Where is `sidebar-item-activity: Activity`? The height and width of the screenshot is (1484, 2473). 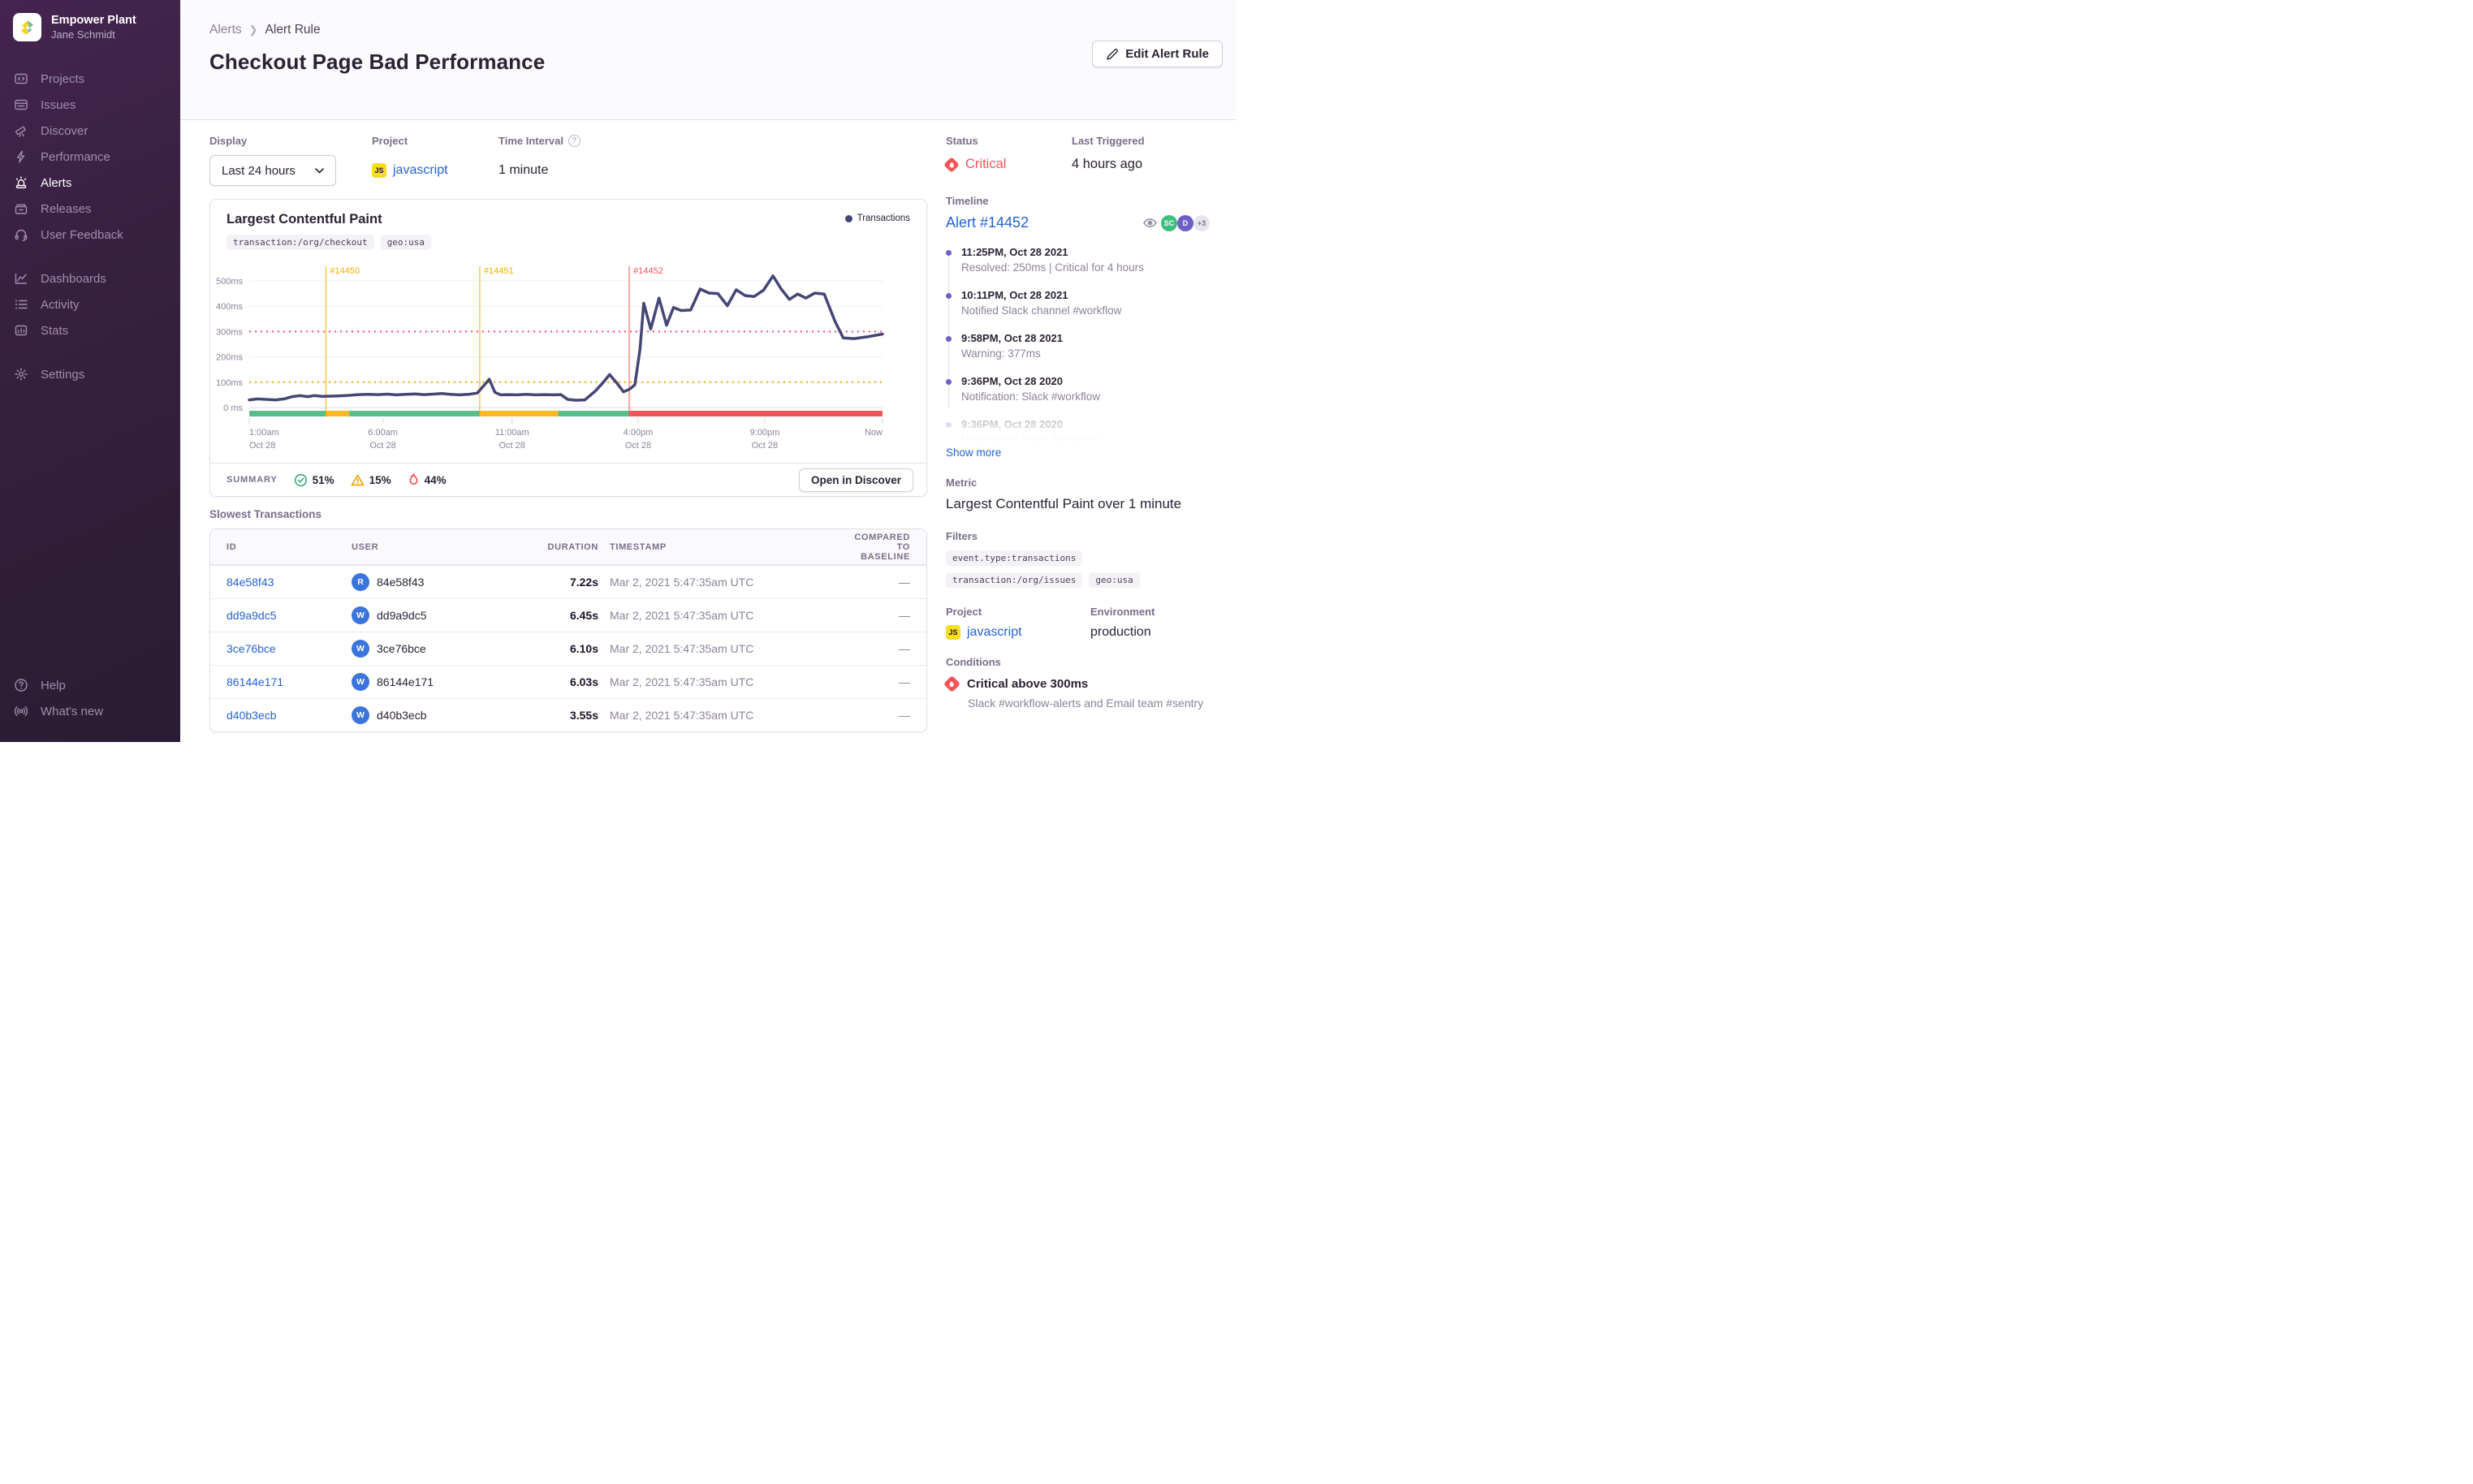 sidebar-item-activity: Activity is located at coordinates (90, 304).